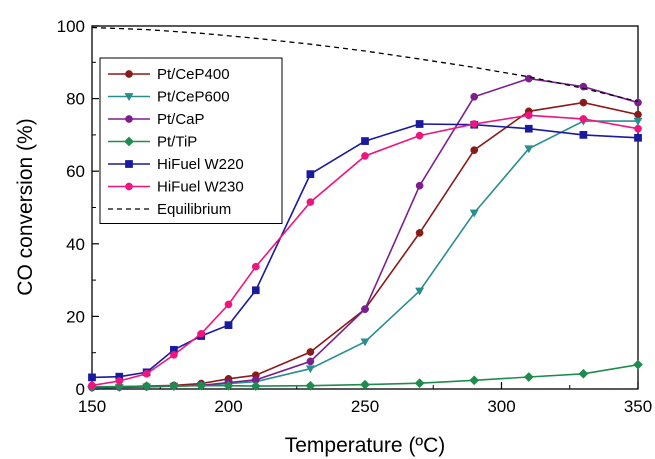 Image resolution: width=655 pixels, height=459 pixels. Describe the element at coordinates (129, 164) in the screenshot. I see `legend-marker-hifuel-w220` at that location.